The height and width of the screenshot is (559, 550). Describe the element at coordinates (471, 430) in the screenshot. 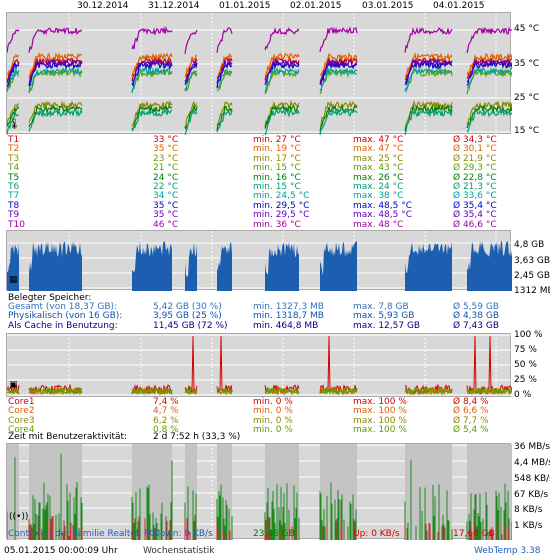

I see `stats-avg: Ø 5,4 %` at that location.